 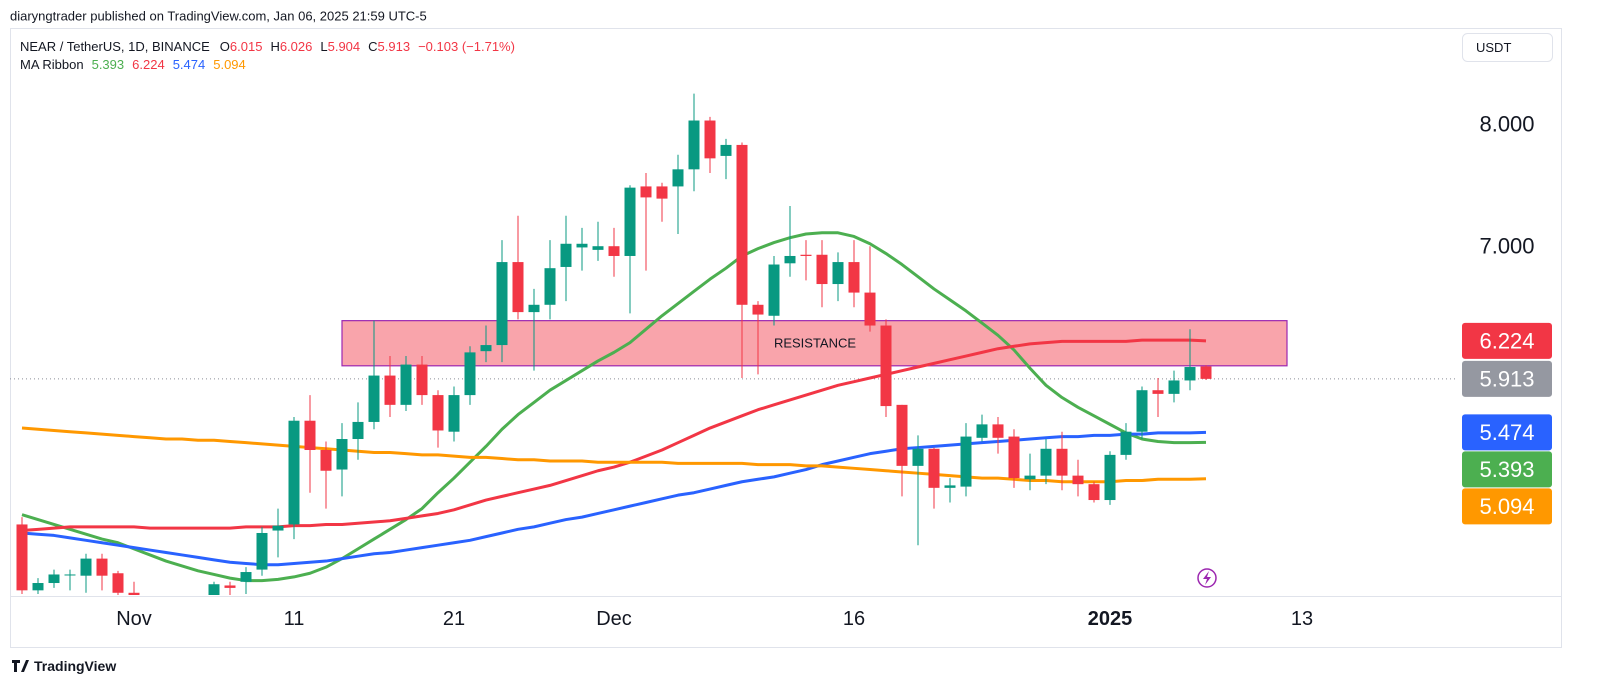 I want to click on ma-value: 6.224, so click(x=148, y=64).